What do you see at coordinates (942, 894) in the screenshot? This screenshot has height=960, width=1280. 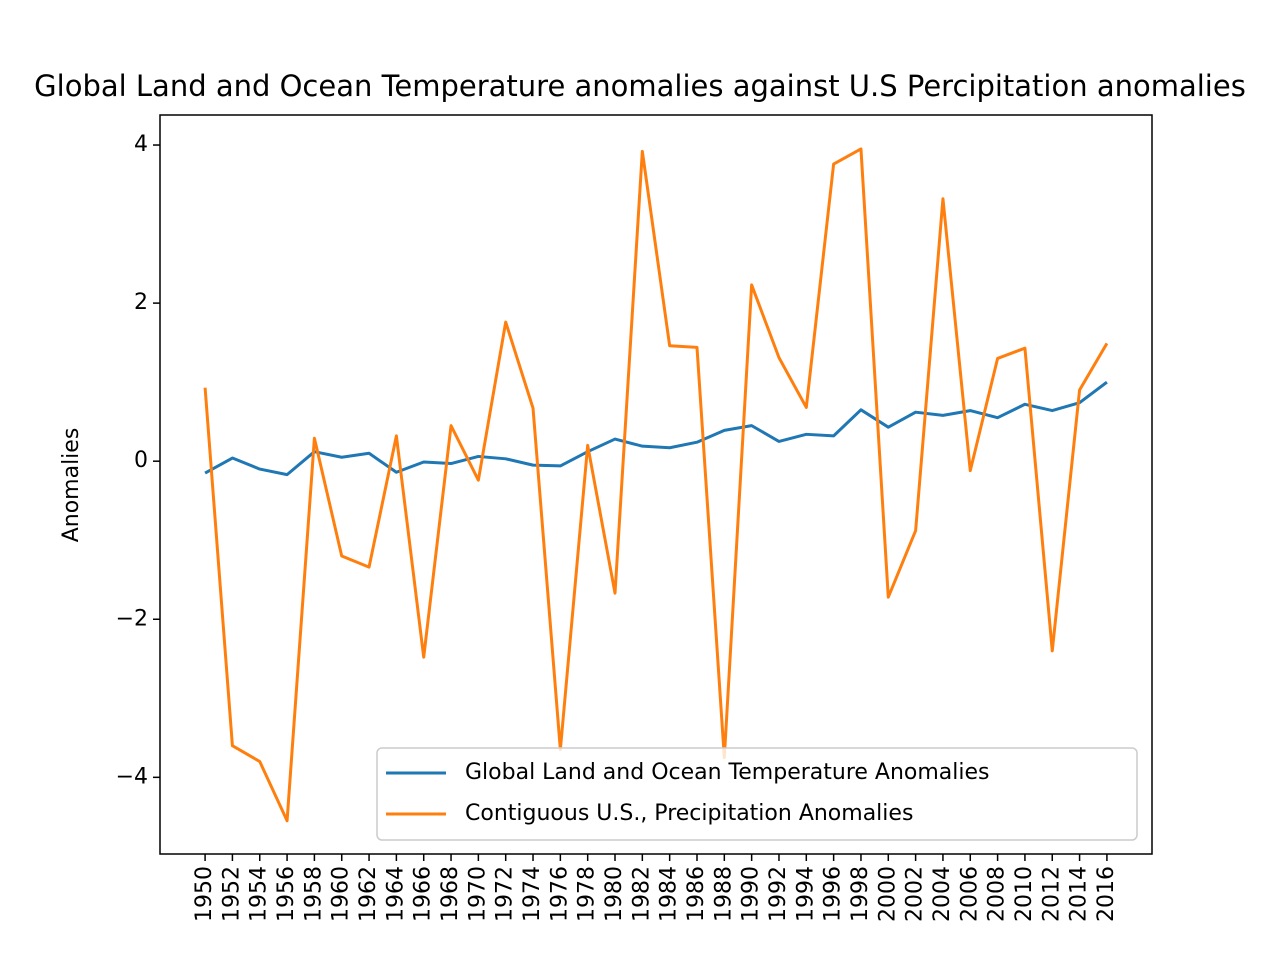 I see `x-tick-label: 2004` at bounding box center [942, 894].